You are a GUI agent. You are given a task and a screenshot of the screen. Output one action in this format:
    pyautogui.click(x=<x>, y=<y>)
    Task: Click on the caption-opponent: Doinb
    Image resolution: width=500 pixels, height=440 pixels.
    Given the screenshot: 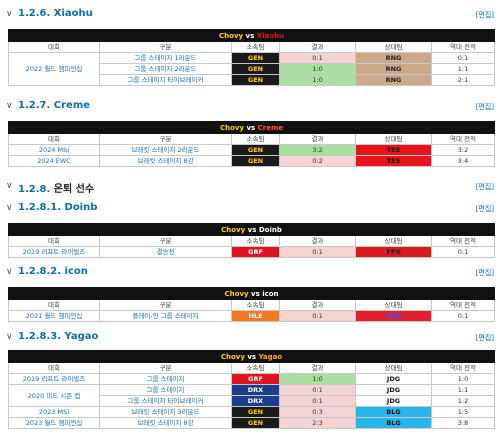 What is the action you would take?
    pyautogui.click(x=270, y=229)
    